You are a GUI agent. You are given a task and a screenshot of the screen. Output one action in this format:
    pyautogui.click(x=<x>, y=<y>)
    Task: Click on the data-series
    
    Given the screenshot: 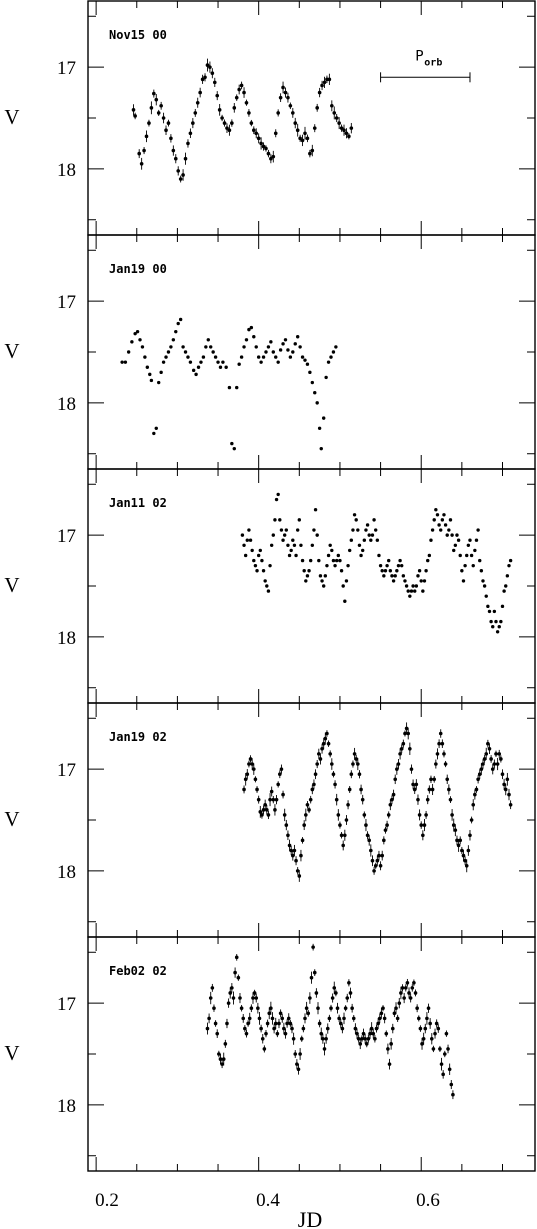 What is the action you would take?
    pyautogui.click(x=229, y=384)
    